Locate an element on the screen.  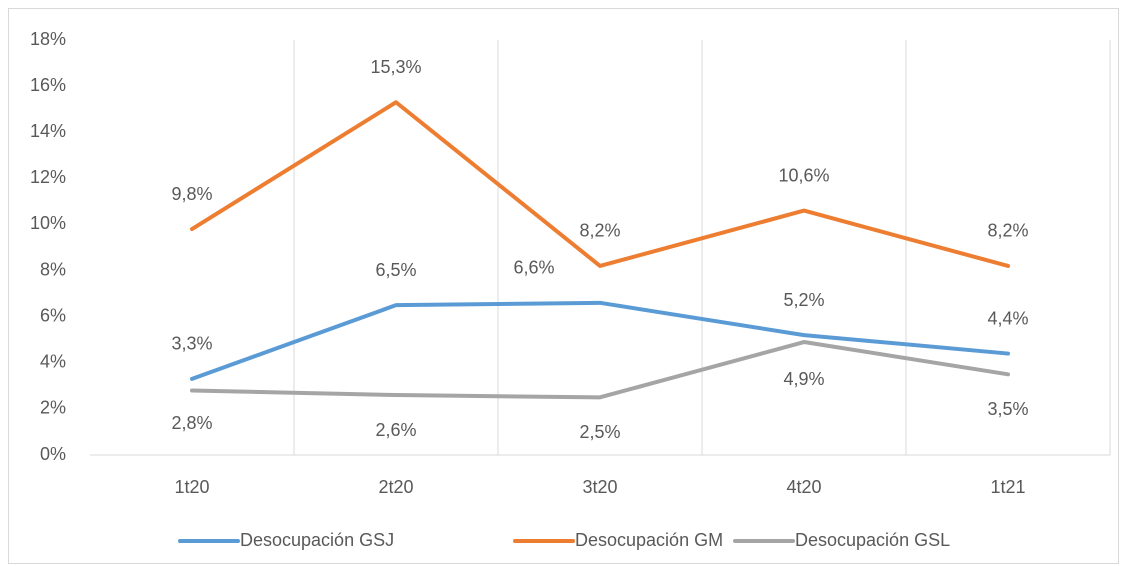
legend-label: Desocupación GM is located at coordinates (649, 540).